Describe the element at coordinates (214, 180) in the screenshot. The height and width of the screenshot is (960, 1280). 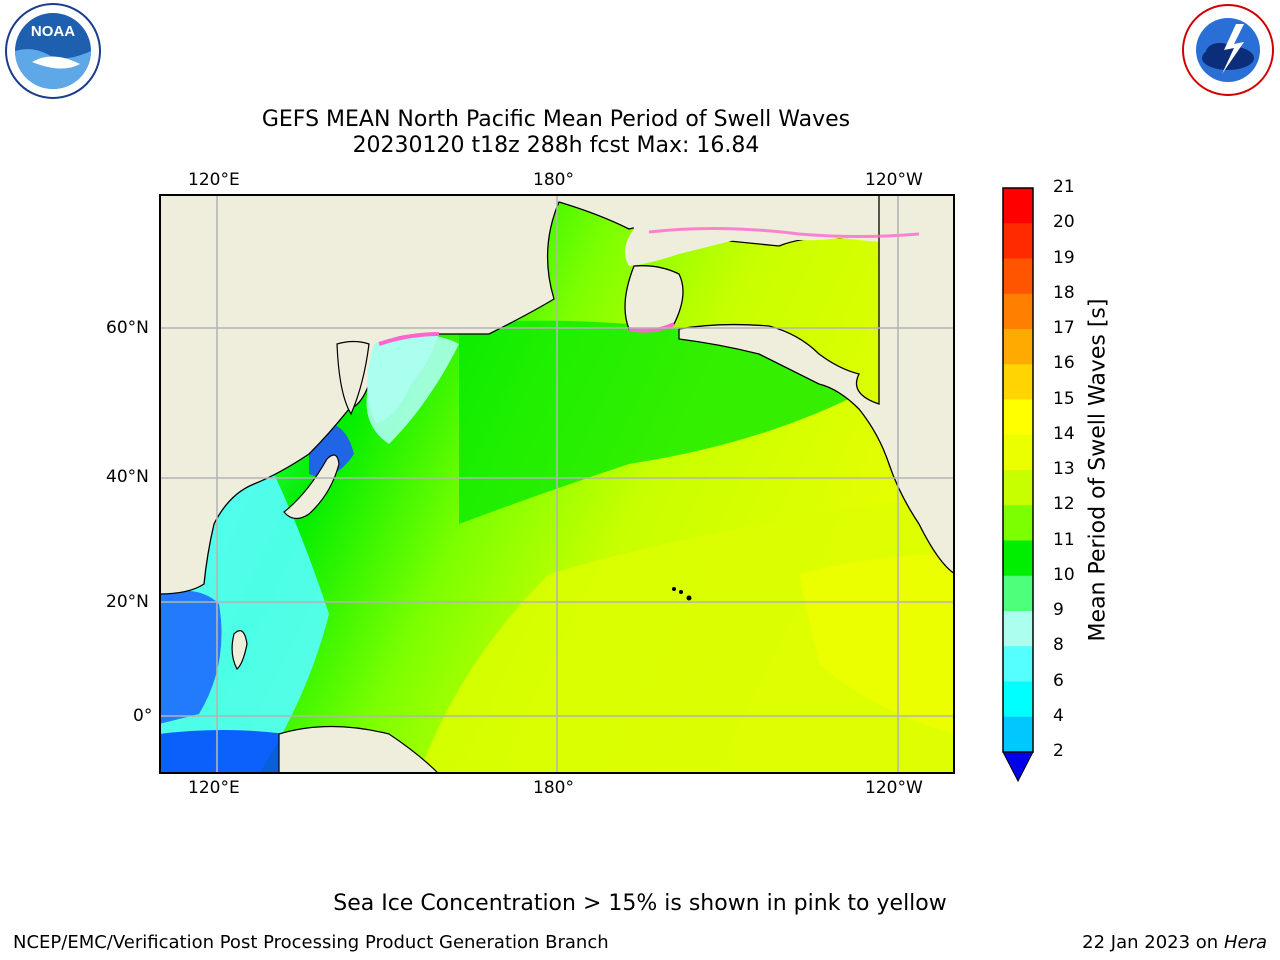
I see `top-lon-label: 120°E` at that location.